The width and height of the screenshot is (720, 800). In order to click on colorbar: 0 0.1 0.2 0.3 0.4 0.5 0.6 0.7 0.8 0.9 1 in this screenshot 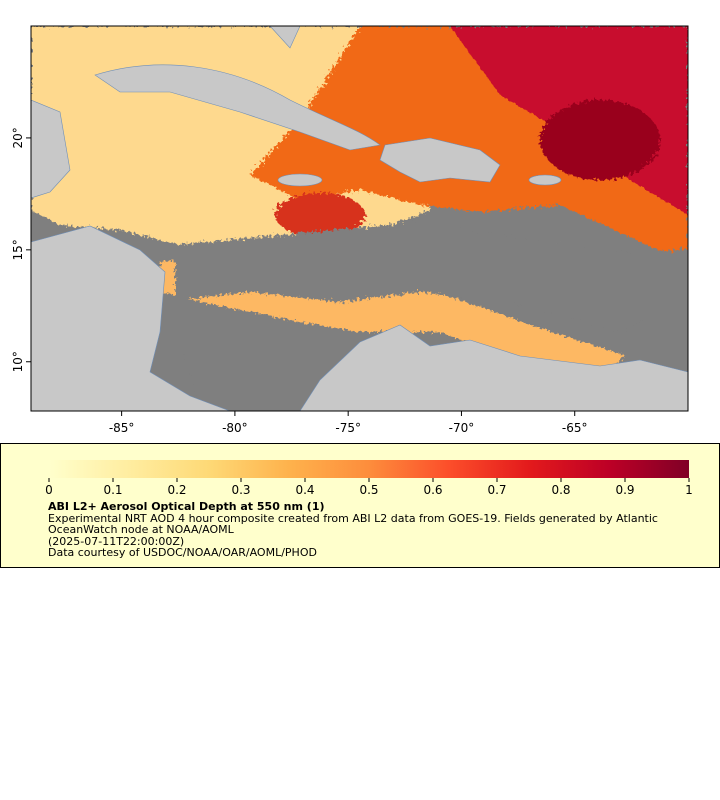, I will do `click(369, 478)`.